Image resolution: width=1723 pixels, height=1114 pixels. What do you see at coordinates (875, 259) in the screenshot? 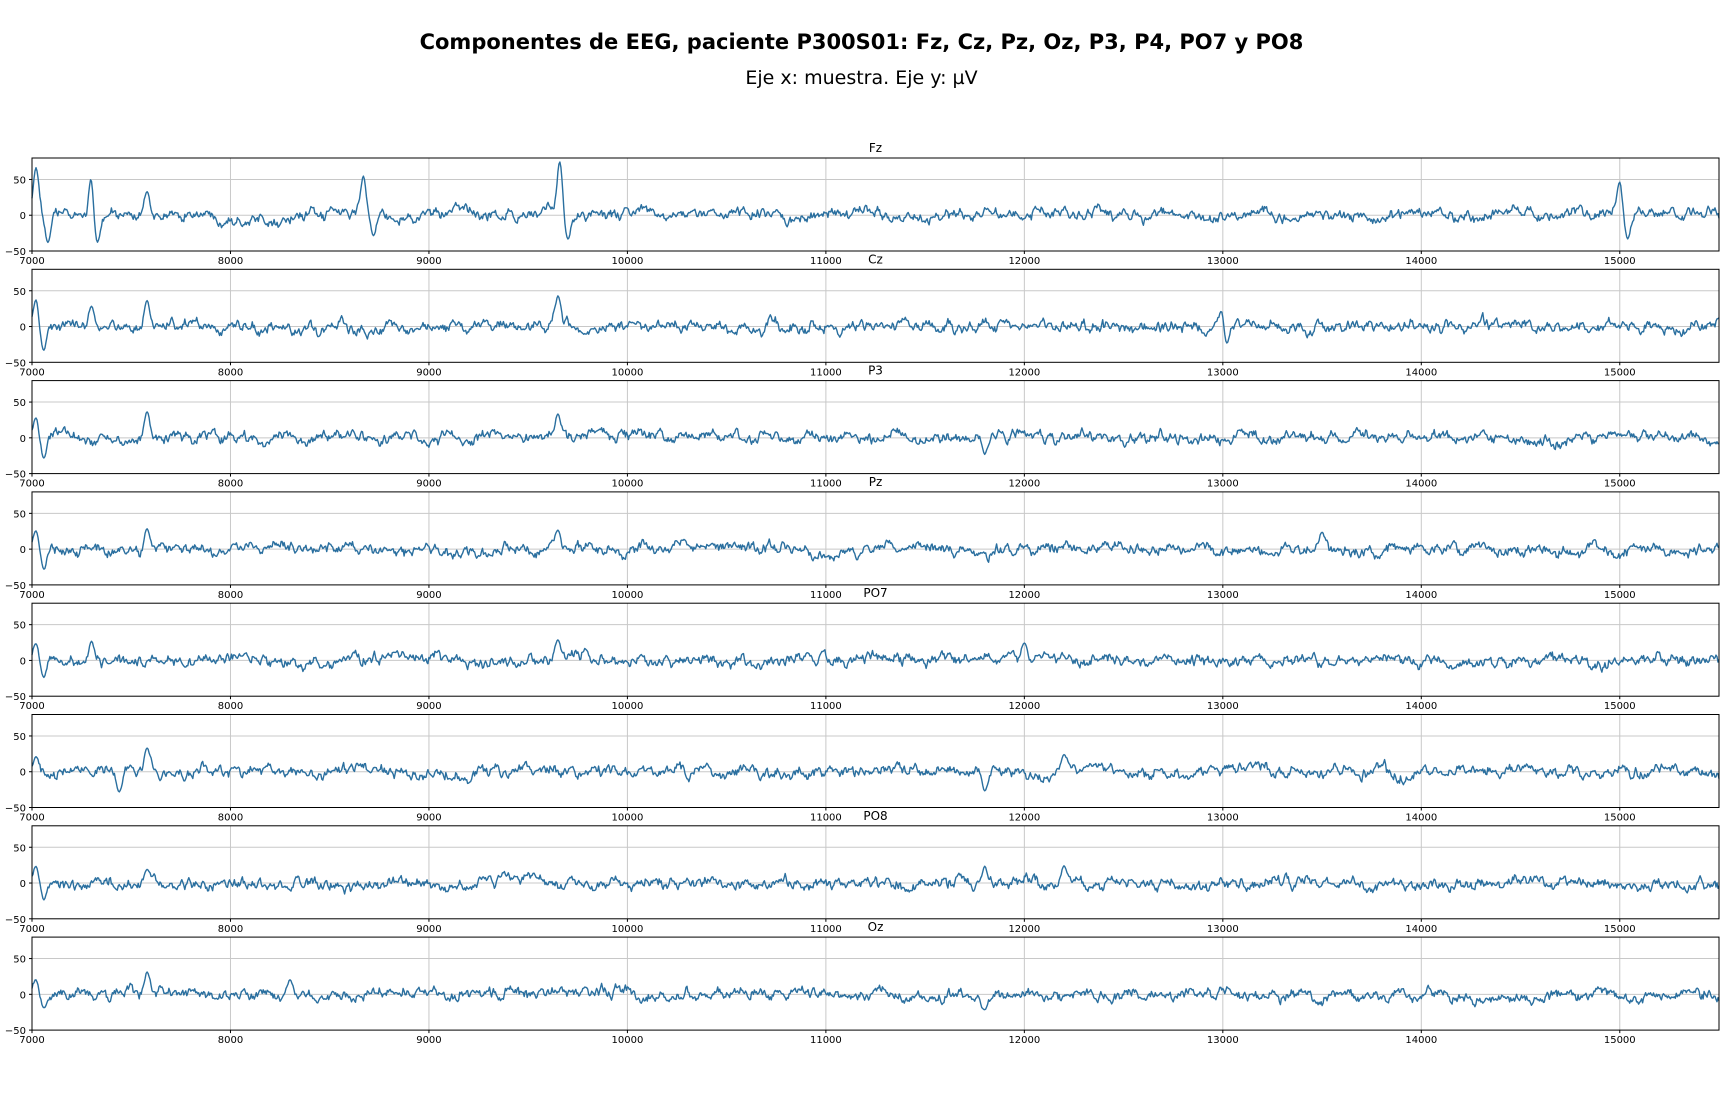
I see `panel-title: Cz` at bounding box center [875, 259].